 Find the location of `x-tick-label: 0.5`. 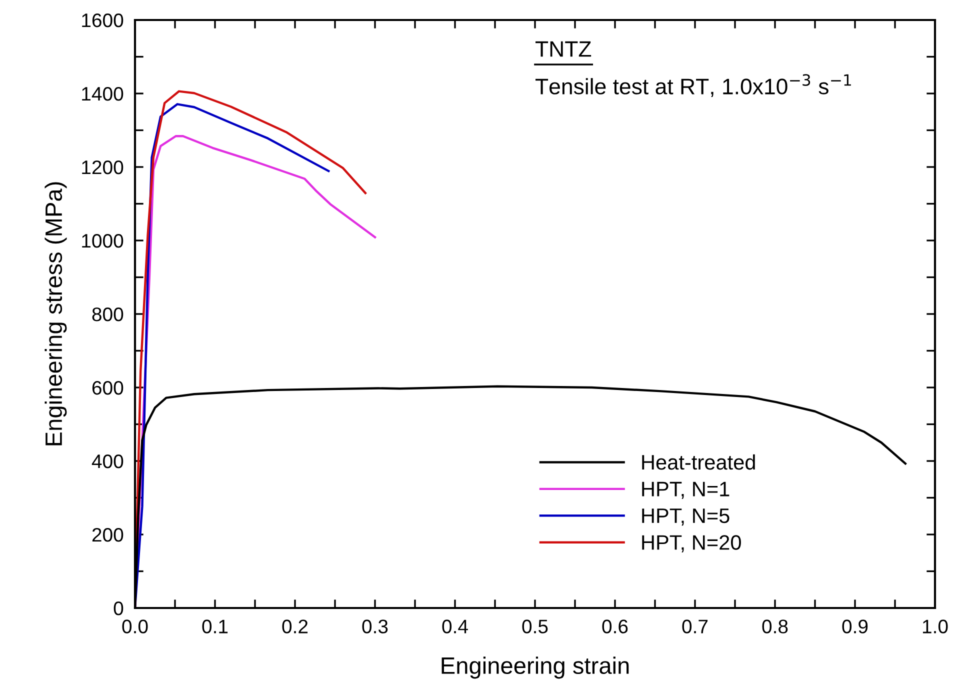

x-tick-label: 0.5 is located at coordinates (535, 627).